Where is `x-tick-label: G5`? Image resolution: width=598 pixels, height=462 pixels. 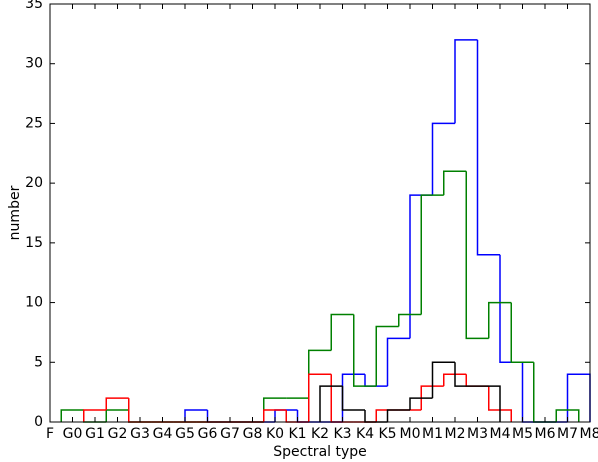 x-tick-label: G5 is located at coordinates (185, 434).